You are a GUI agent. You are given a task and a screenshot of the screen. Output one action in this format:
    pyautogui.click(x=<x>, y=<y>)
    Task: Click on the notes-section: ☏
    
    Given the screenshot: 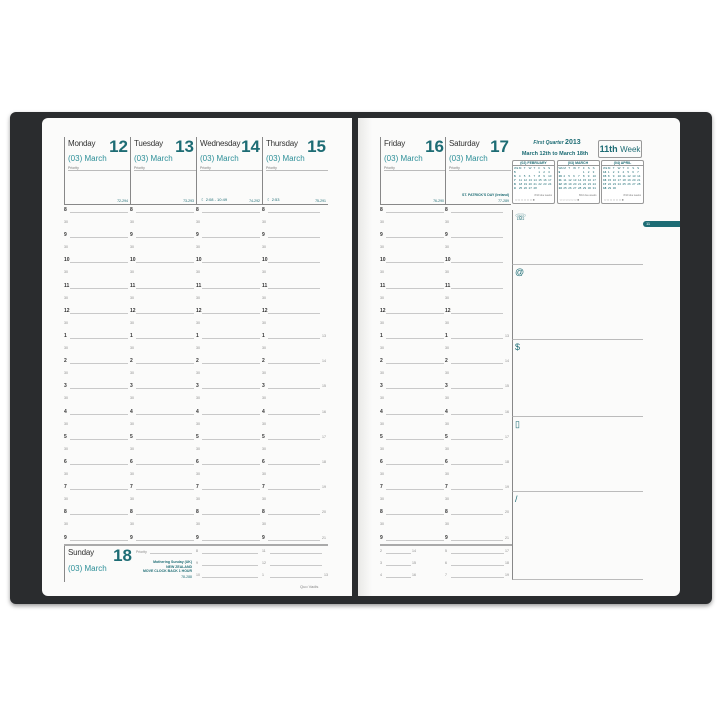 What is the action you would take?
    pyautogui.click(x=577, y=237)
    